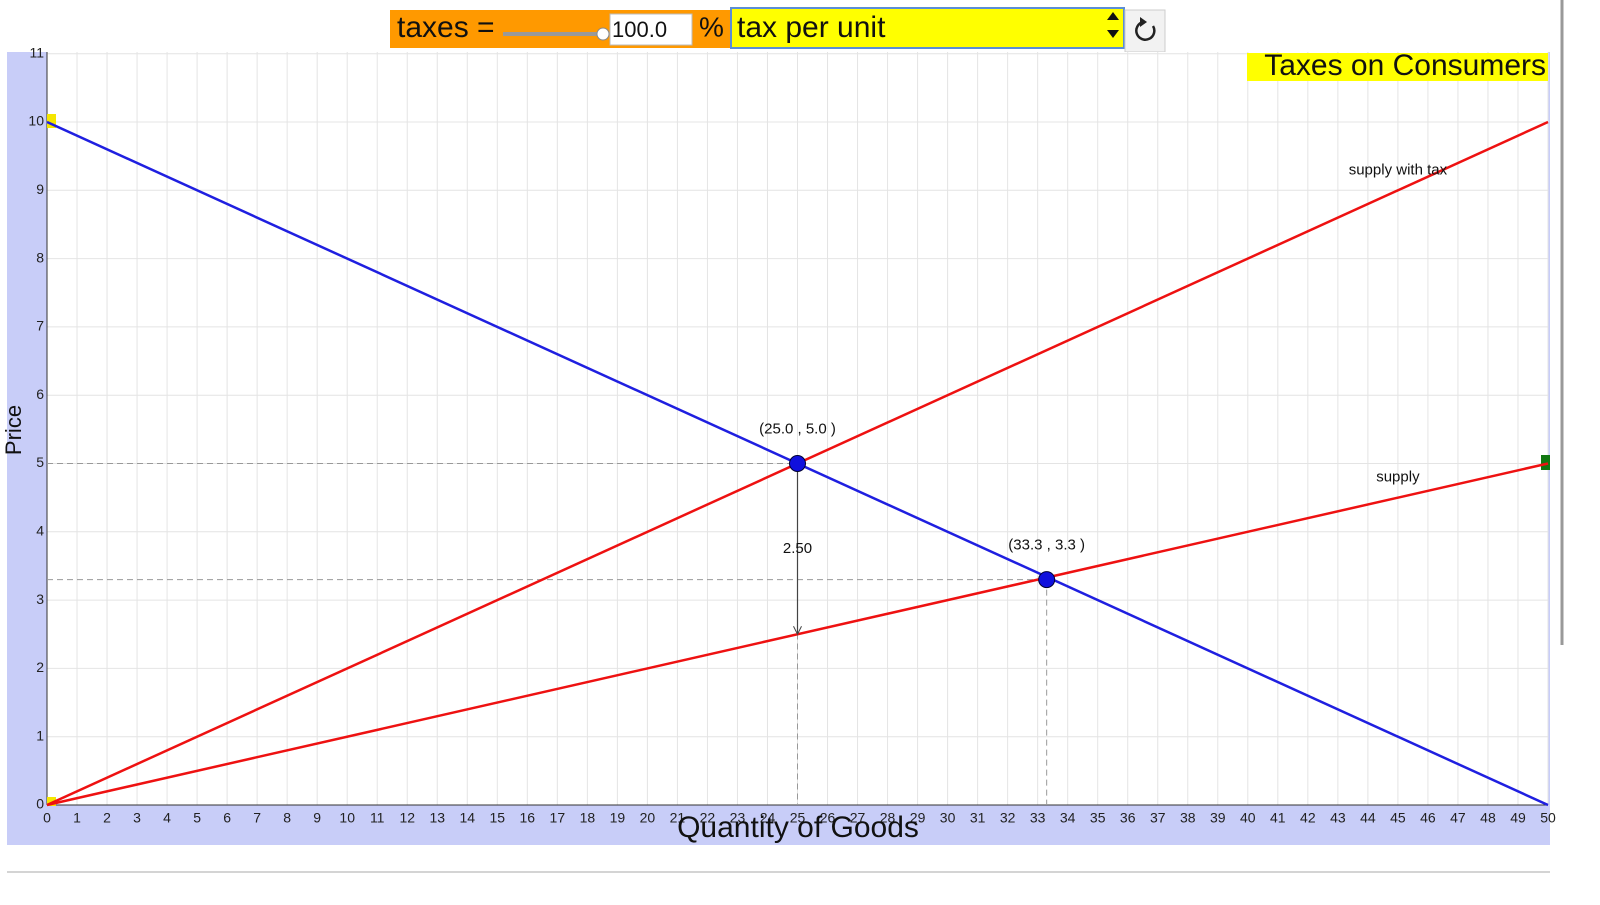  I want to click on line-label: supply, so click(1398, 477).